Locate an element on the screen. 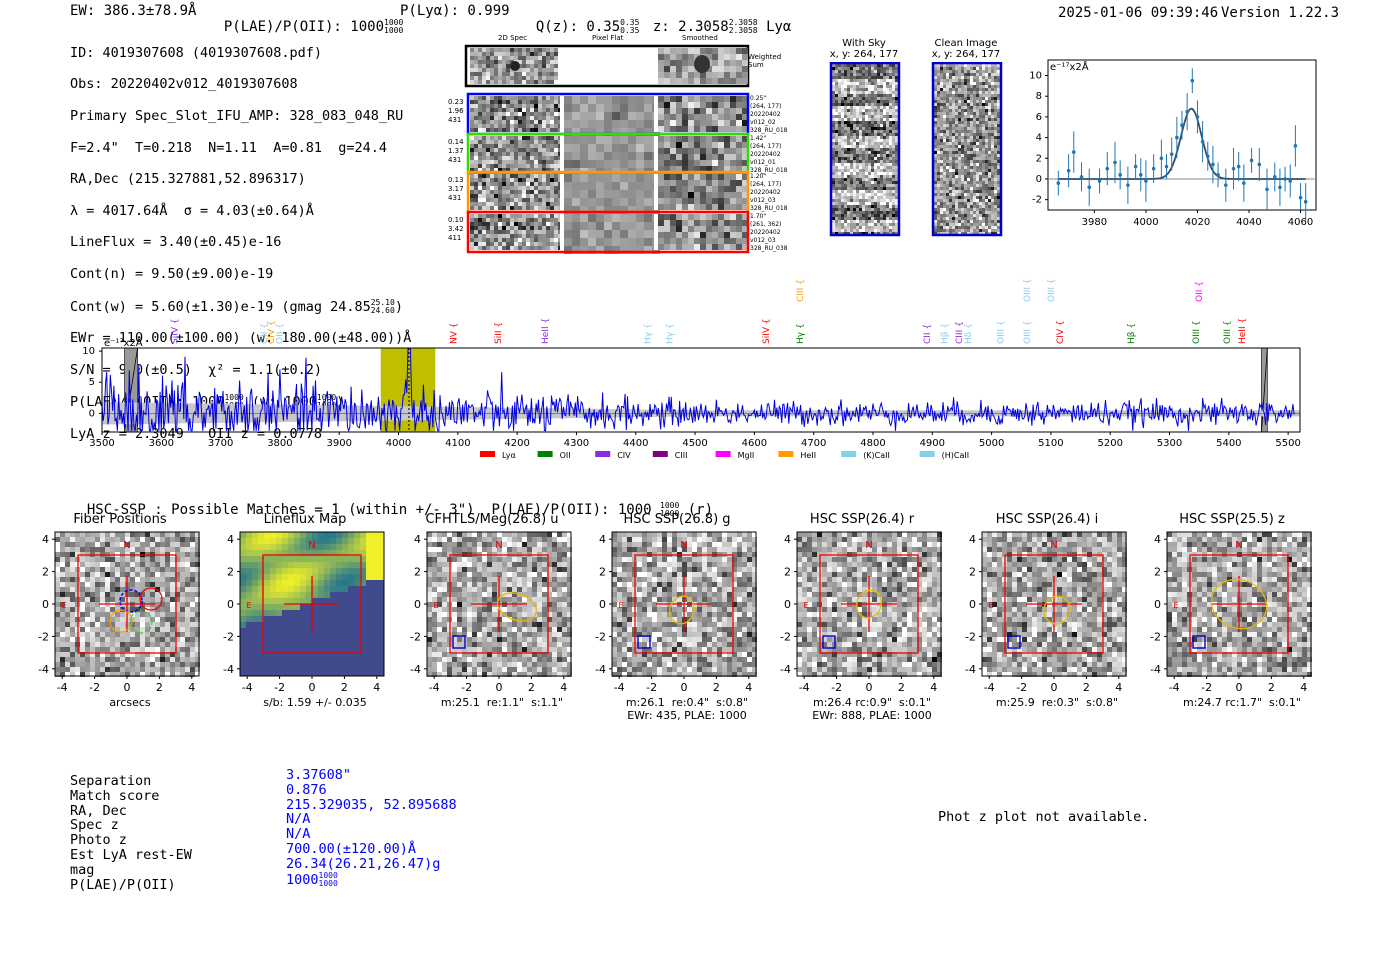 Image resolution: width=1400 pixels, height=953 pixels. col-header-smooth: Smoothed is located at coordinates (700, 38).